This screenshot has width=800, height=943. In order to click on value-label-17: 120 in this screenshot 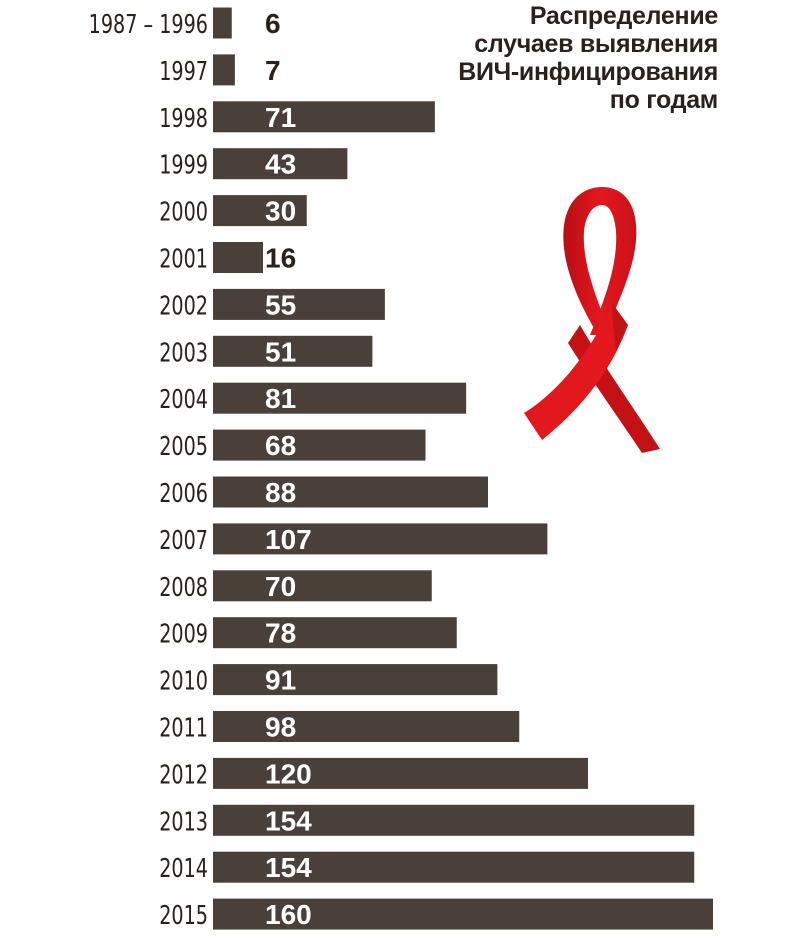, I will do `click(288, 773)`.